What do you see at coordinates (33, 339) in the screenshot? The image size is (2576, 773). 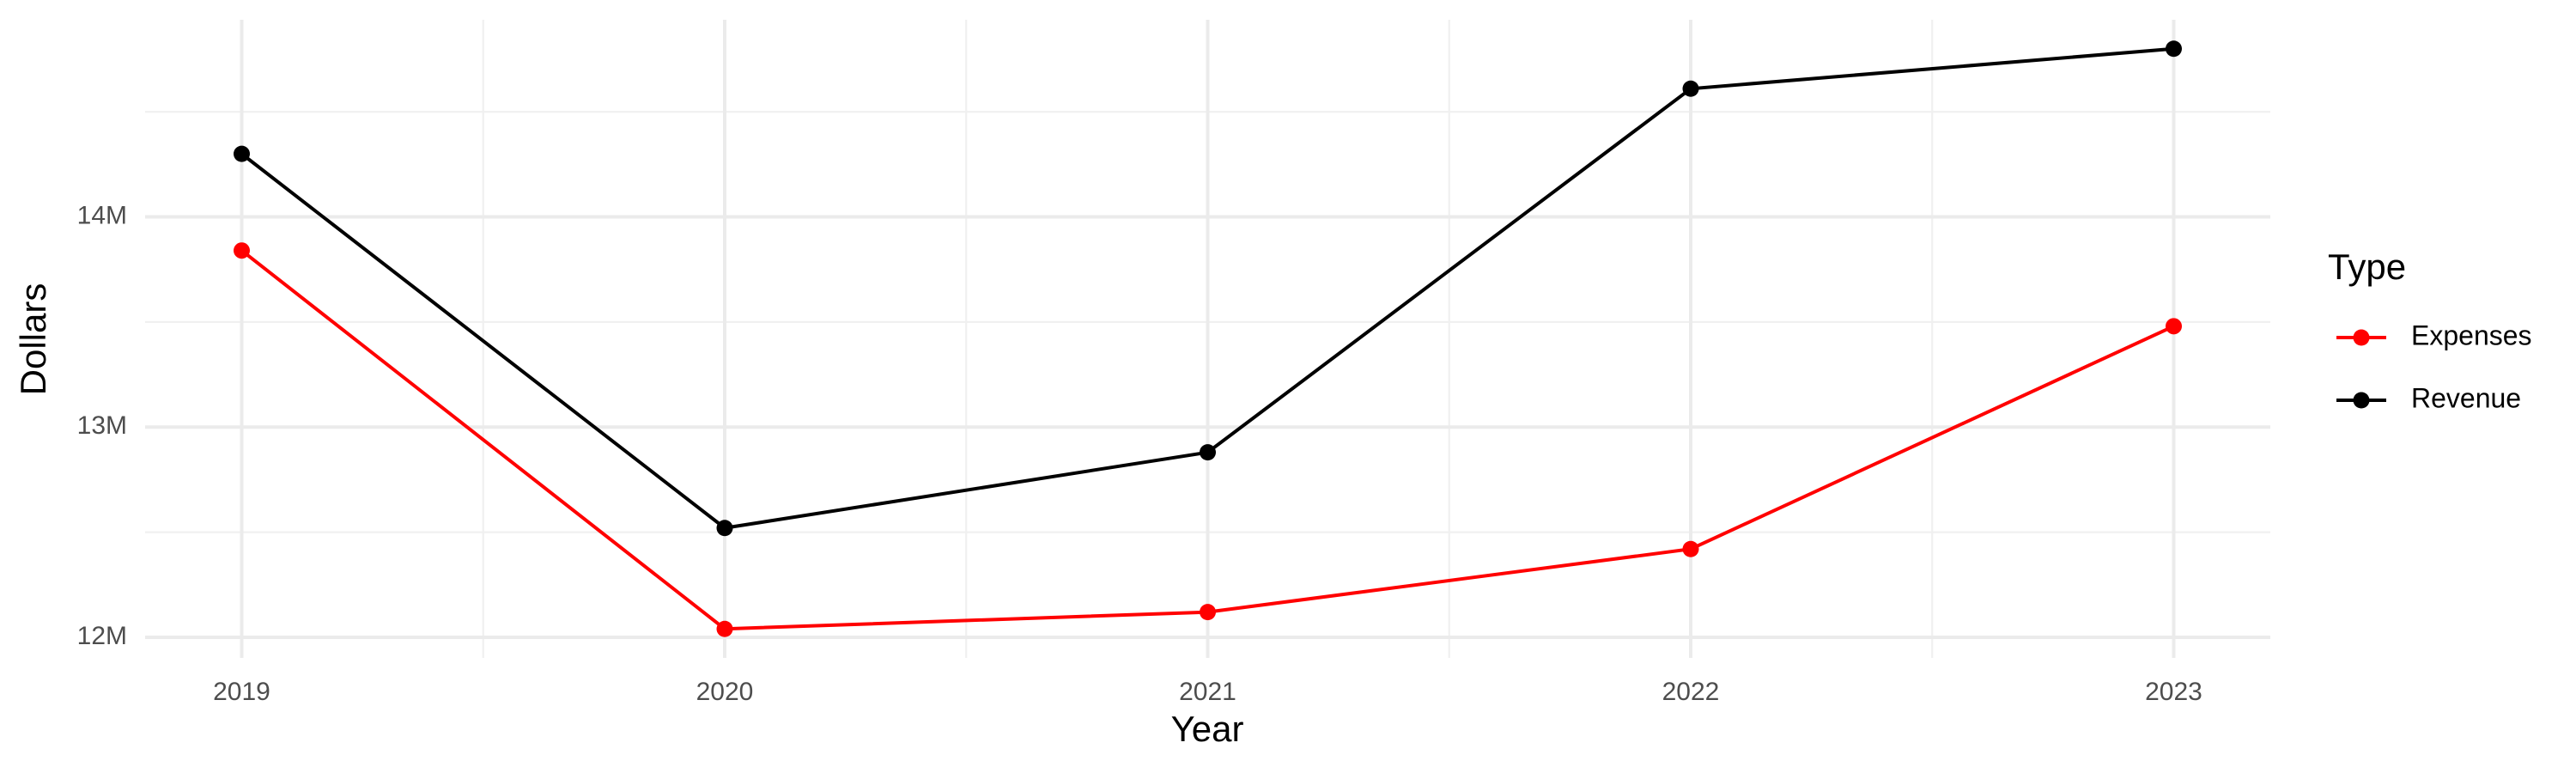 I see `y-axis-title: Dollars` at bounding box center [33, 339].